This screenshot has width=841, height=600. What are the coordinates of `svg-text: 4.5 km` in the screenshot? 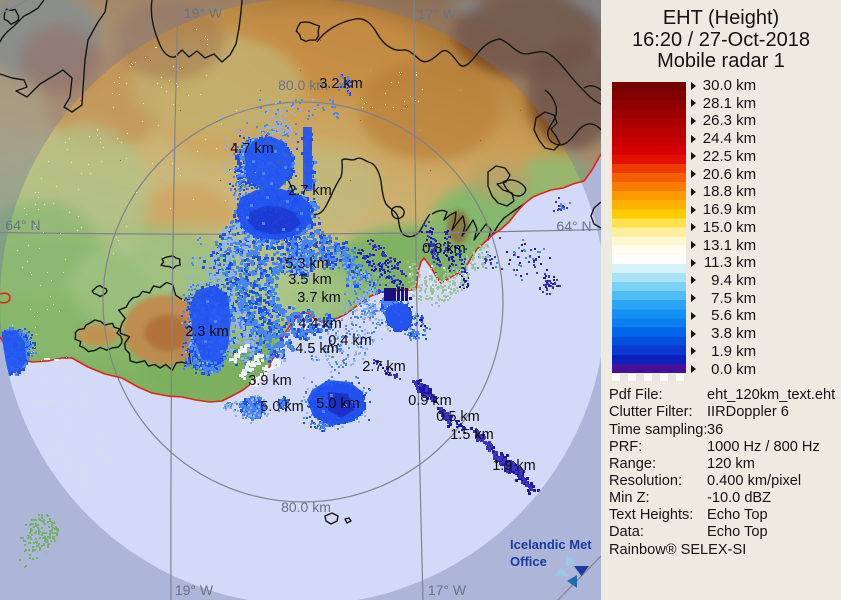 It's located at (317, 349).